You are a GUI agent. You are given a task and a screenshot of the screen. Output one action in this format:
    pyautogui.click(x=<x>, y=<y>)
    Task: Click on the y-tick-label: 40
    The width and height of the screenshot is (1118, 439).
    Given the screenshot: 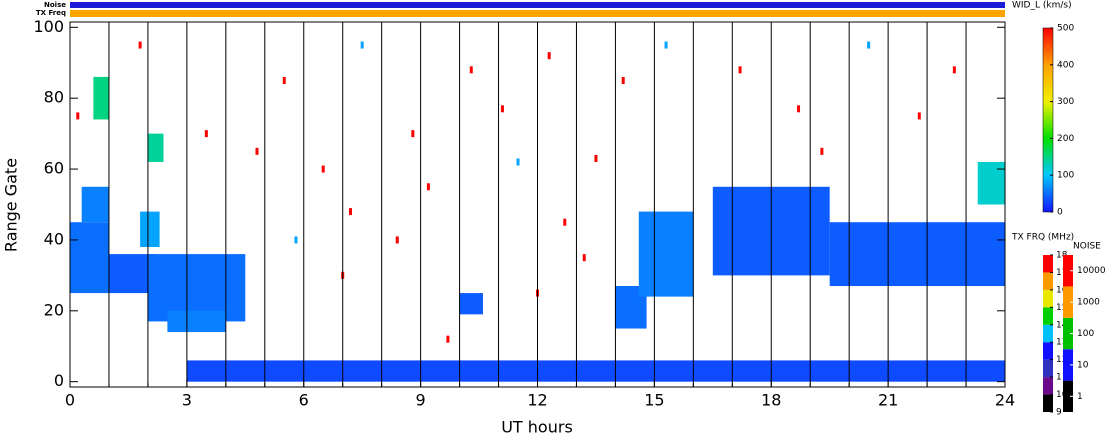 What is the action you would take?
    pyautogui.click(x=54, y=238)
    